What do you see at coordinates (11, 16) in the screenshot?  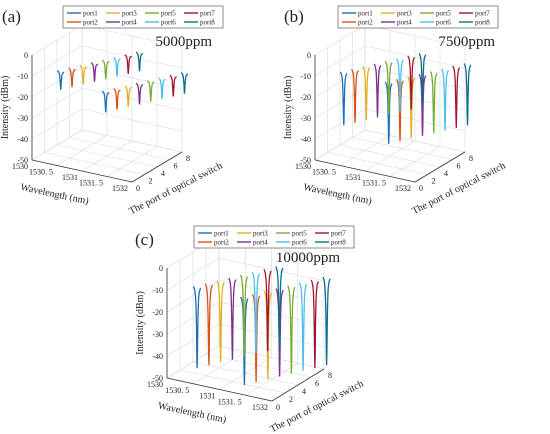 I see `panel-label: (a)` at bounding box center [11, 16].